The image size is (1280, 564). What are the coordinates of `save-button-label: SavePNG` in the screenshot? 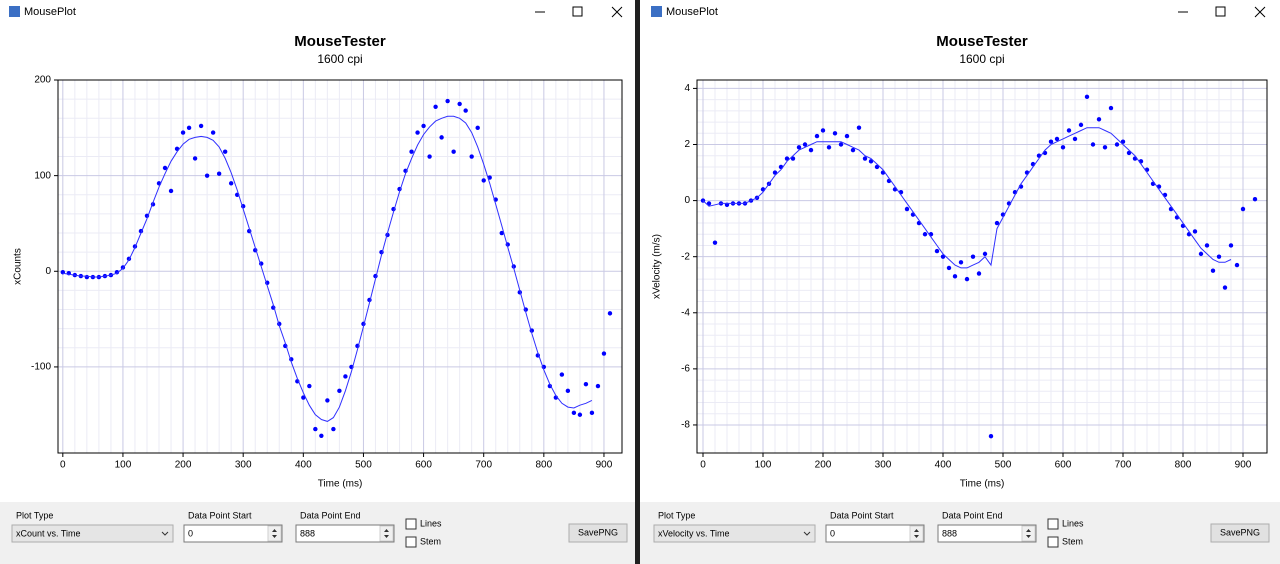 It's located at (598, 532).